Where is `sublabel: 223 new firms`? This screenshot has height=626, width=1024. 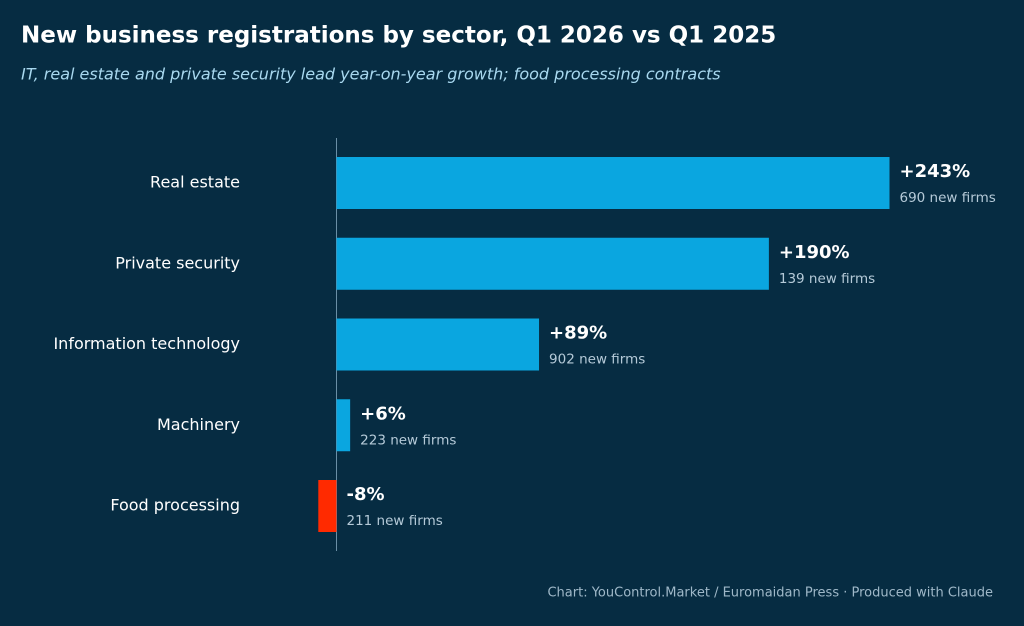
sublabel: 223 new firms is located at coordinates (408, 440).